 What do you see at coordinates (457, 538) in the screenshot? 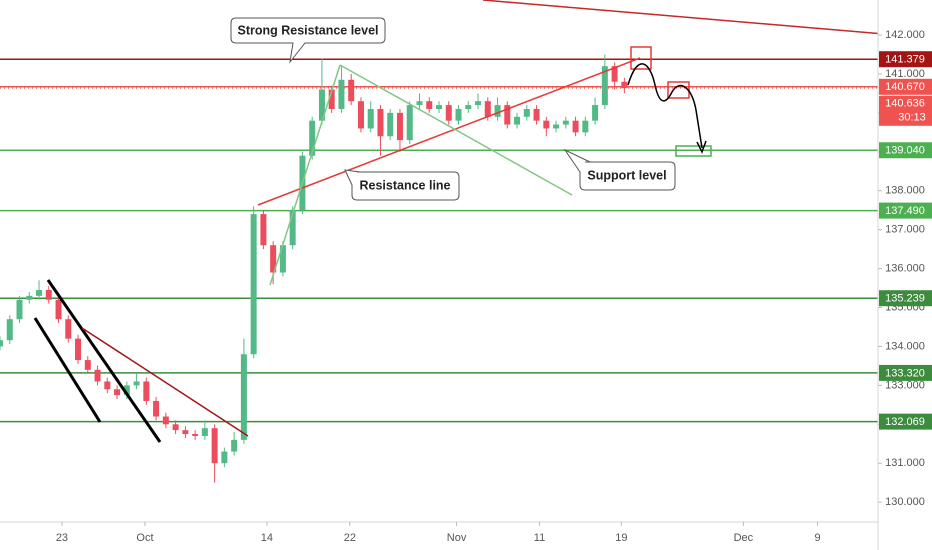
I see `x-tick-label: Nov` at bounding box center [457, 538].